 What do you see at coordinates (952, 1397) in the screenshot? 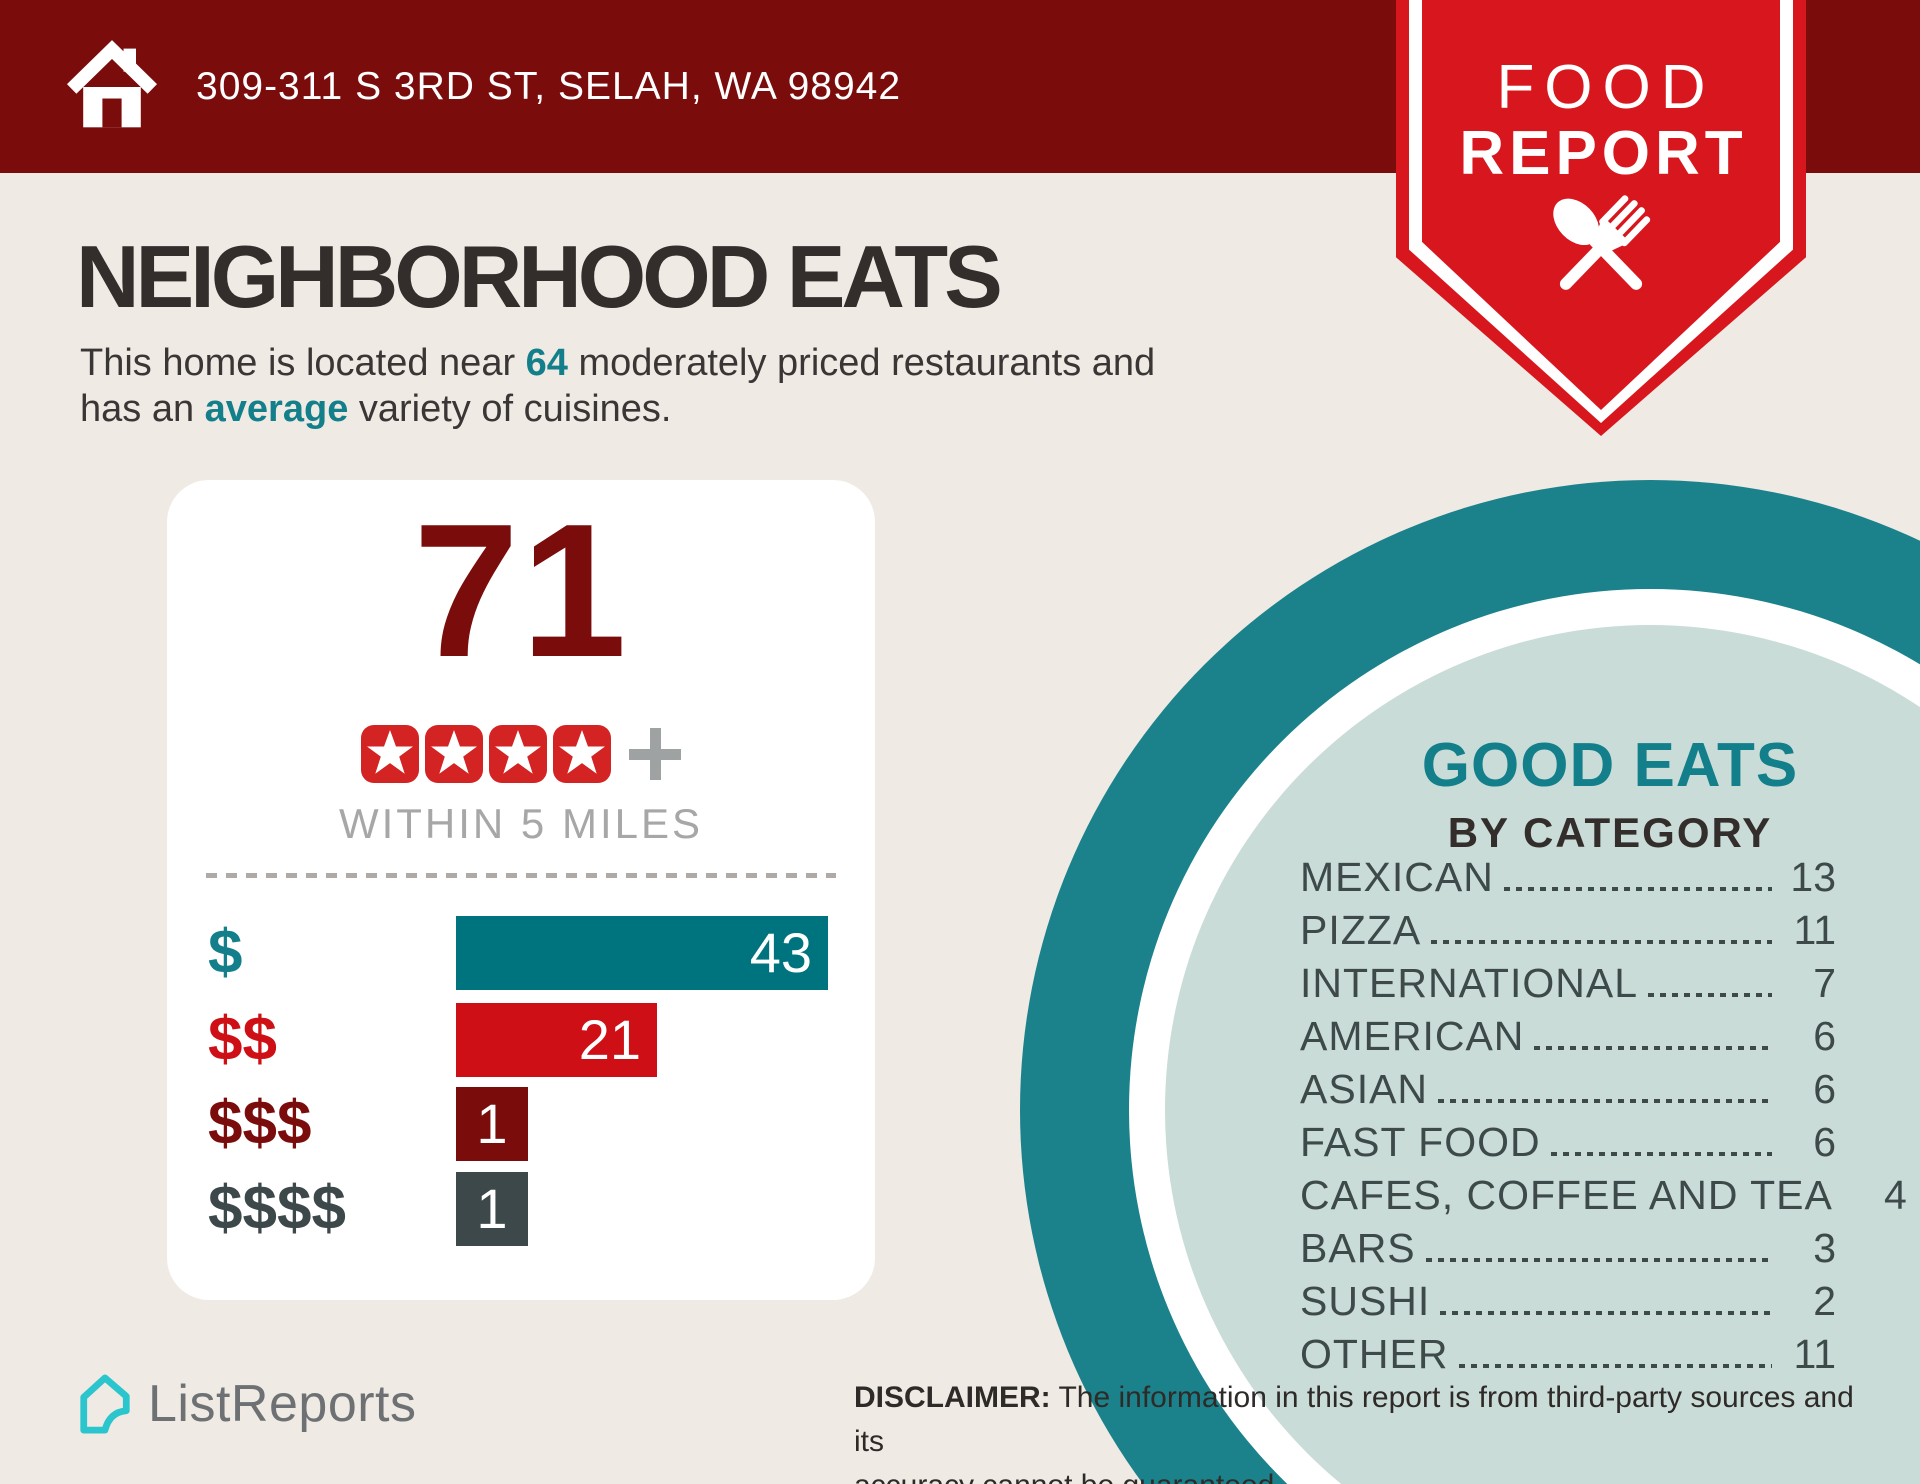
I see `disclaimer-label: DISCLAIMER:` at bounding box center [952, 1397].